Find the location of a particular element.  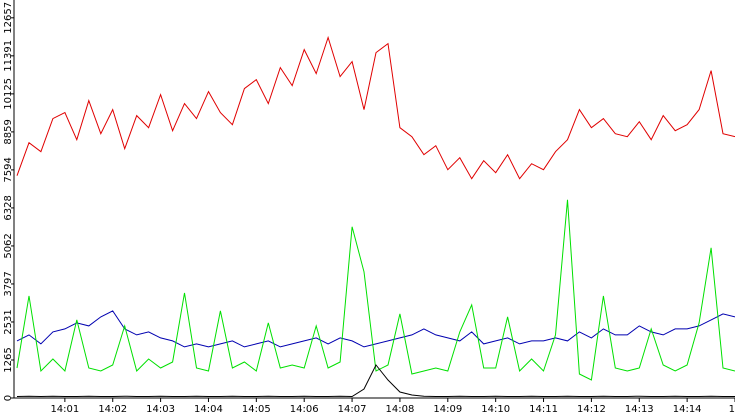

y-tick-label: 7594 is located at coordinates (8, 169).